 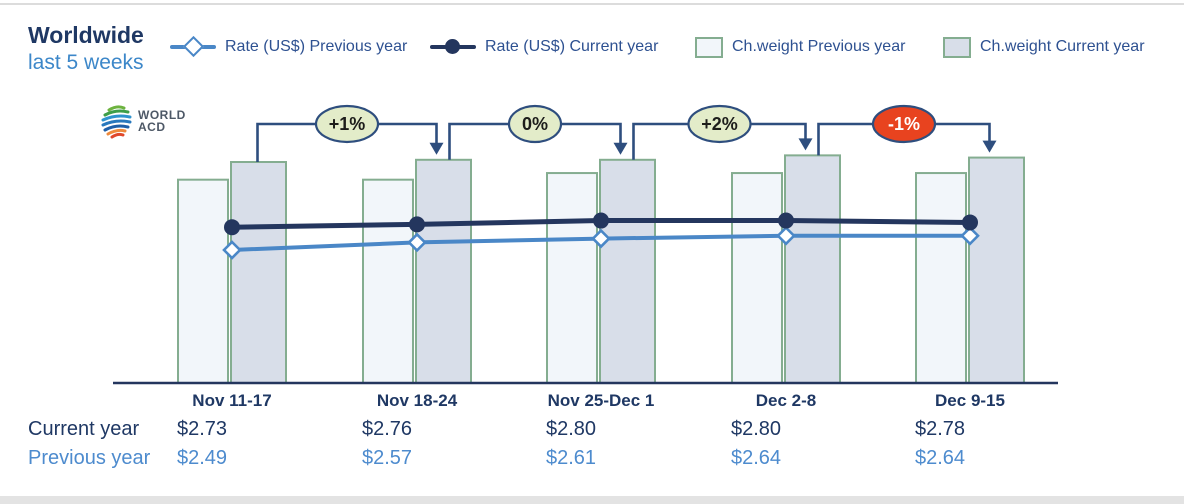 I want to click on bottom-strip, so click(x=592, y=500).